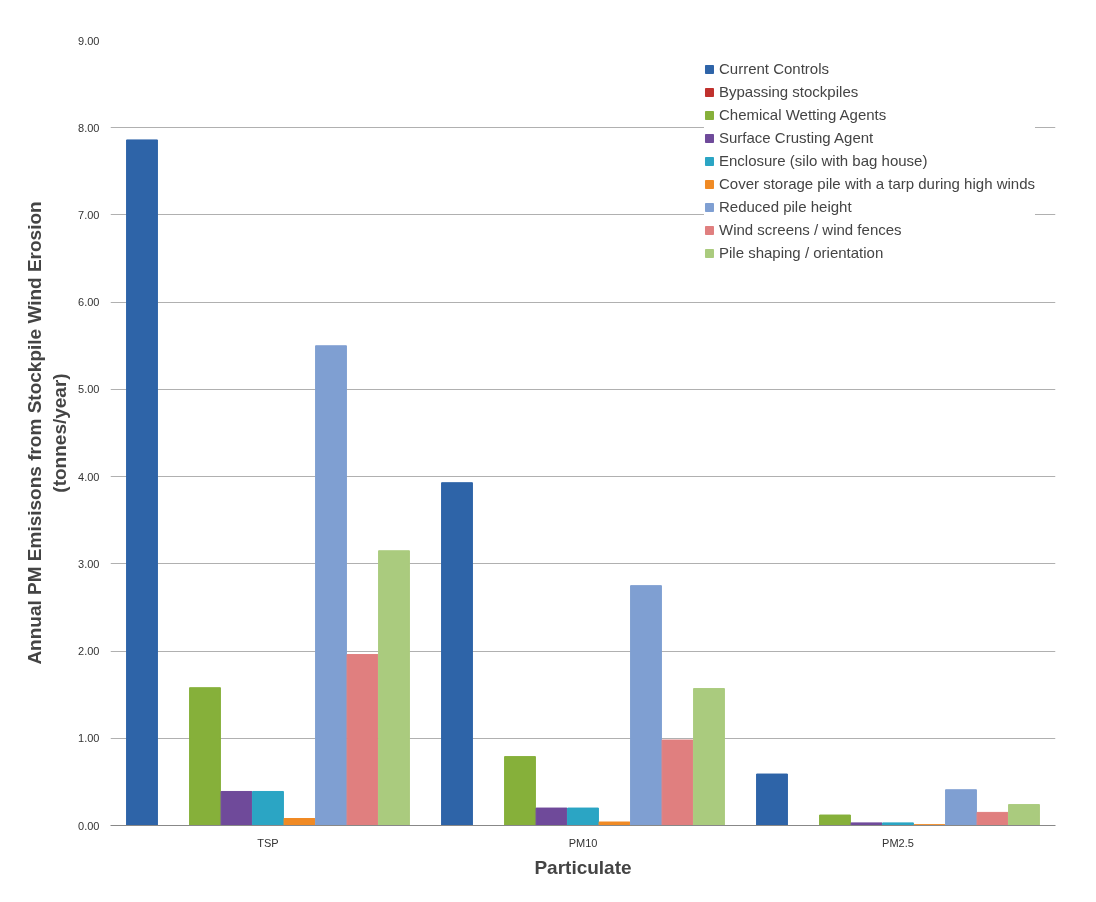  I want to click on y-tick-label: 1.00, so click(89, 738).